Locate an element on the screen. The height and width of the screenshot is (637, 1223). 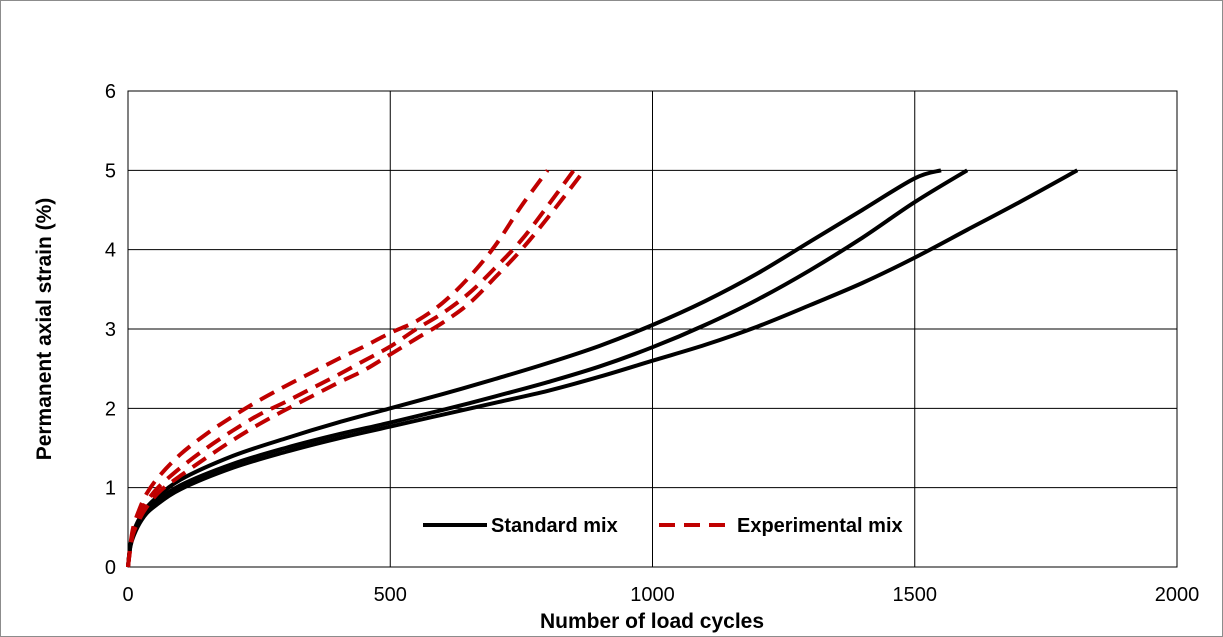
legend-label-experimental-mix: Experimental mix is located at coordinates (820, 526).